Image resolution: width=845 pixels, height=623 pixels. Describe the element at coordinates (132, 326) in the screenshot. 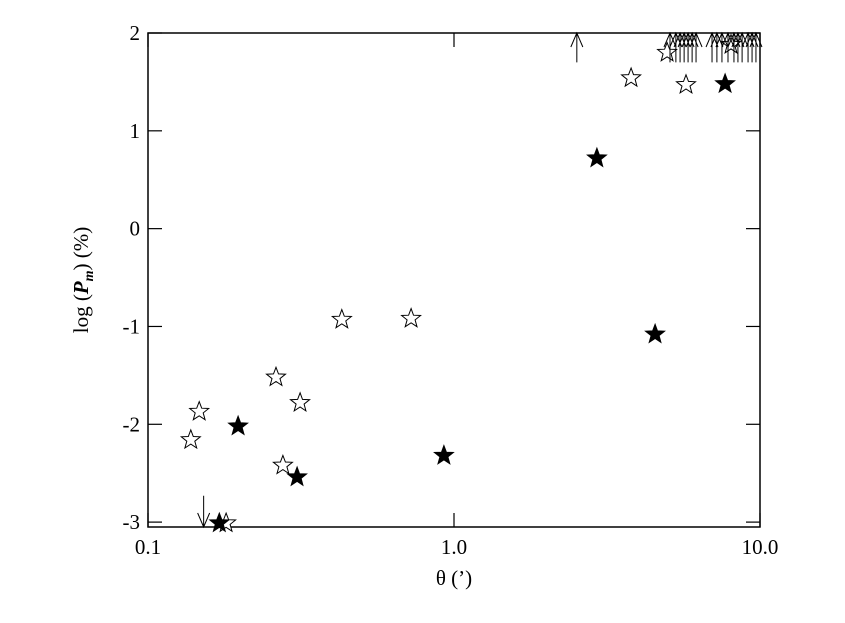

I see `y-tick-label: -1` at that location.